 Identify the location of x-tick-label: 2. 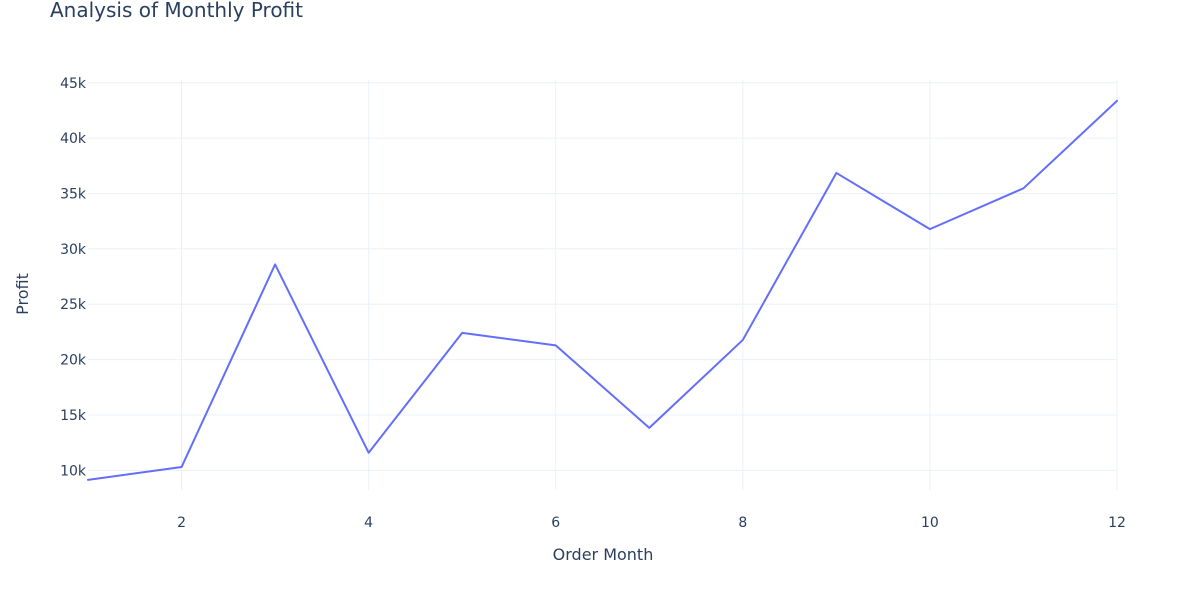
(181, 523).